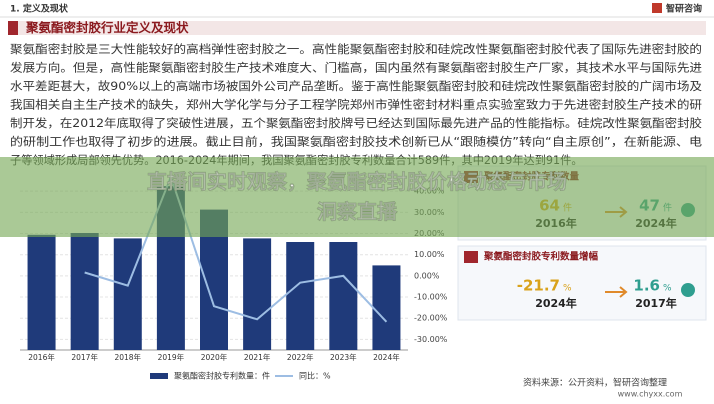  What do you see at coordinates (13, 28) in the screenshot?
I see `title-marker` at bounding box center [13, 28].